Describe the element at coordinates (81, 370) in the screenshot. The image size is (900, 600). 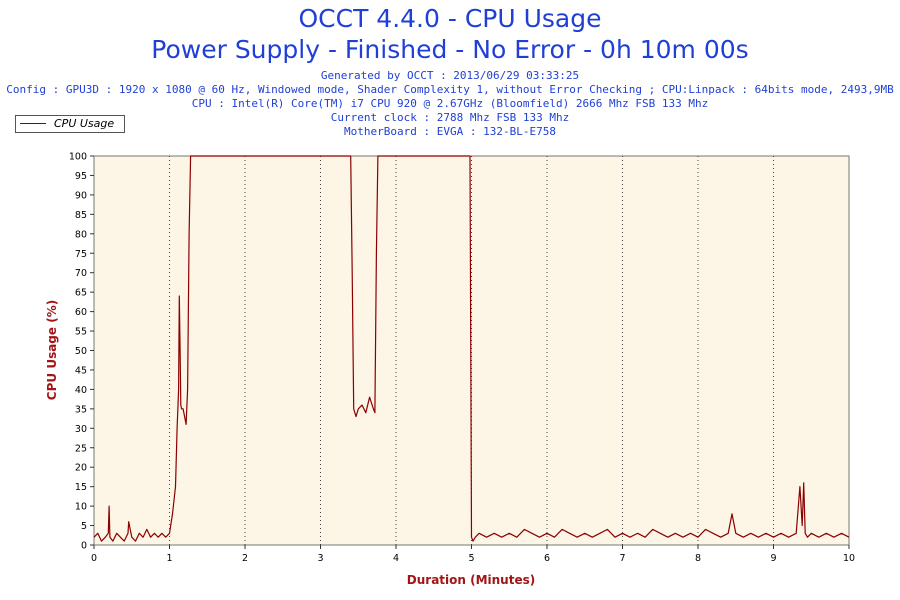
I see `y-tick-label: 45` at that location.